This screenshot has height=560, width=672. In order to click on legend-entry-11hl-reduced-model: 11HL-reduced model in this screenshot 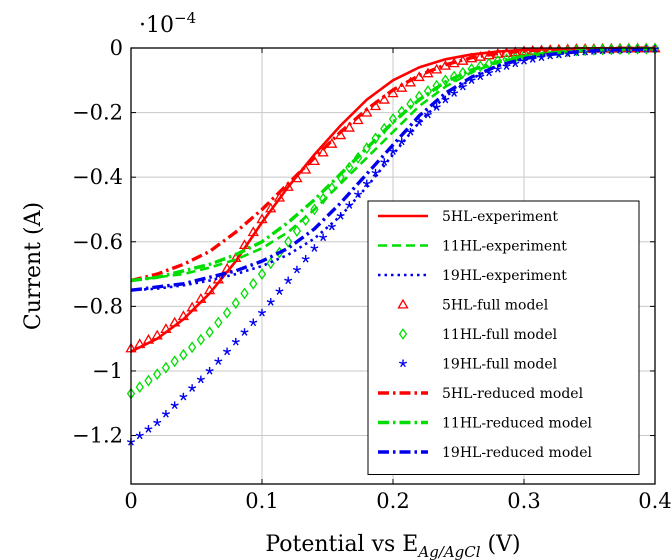, I will do `click(485, 424)`.